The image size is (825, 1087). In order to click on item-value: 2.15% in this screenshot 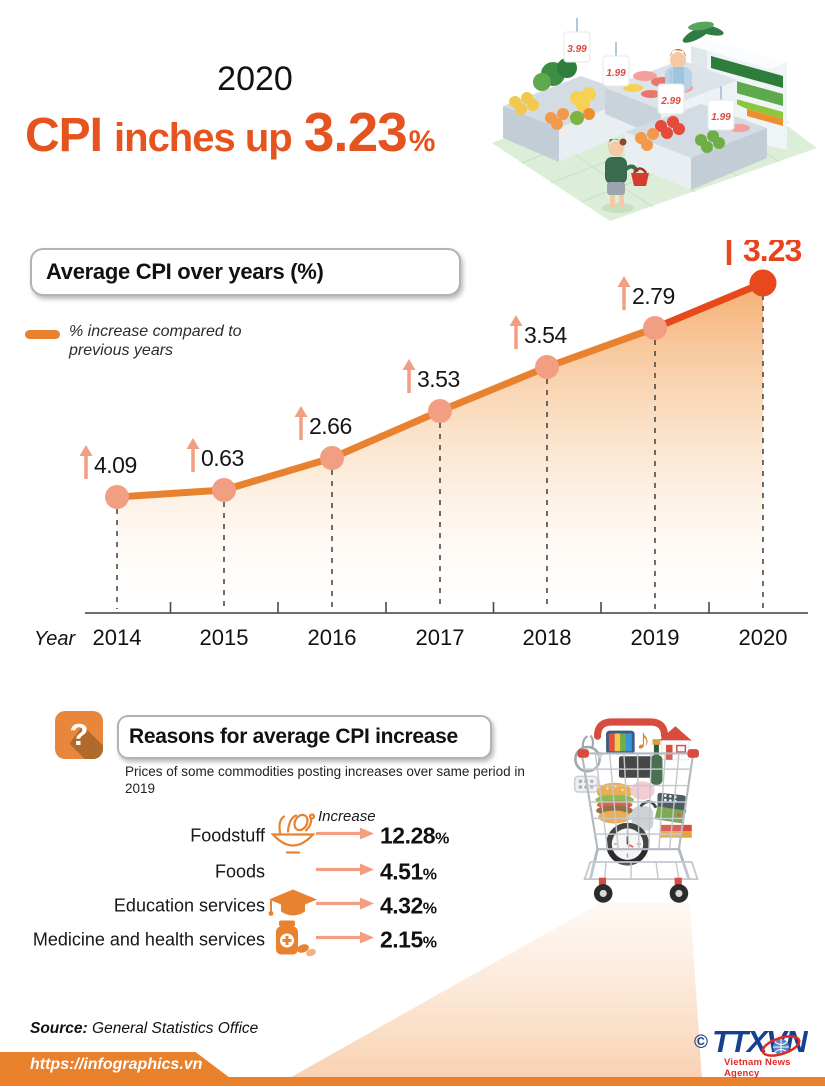, I will do `click(408, 939)`.